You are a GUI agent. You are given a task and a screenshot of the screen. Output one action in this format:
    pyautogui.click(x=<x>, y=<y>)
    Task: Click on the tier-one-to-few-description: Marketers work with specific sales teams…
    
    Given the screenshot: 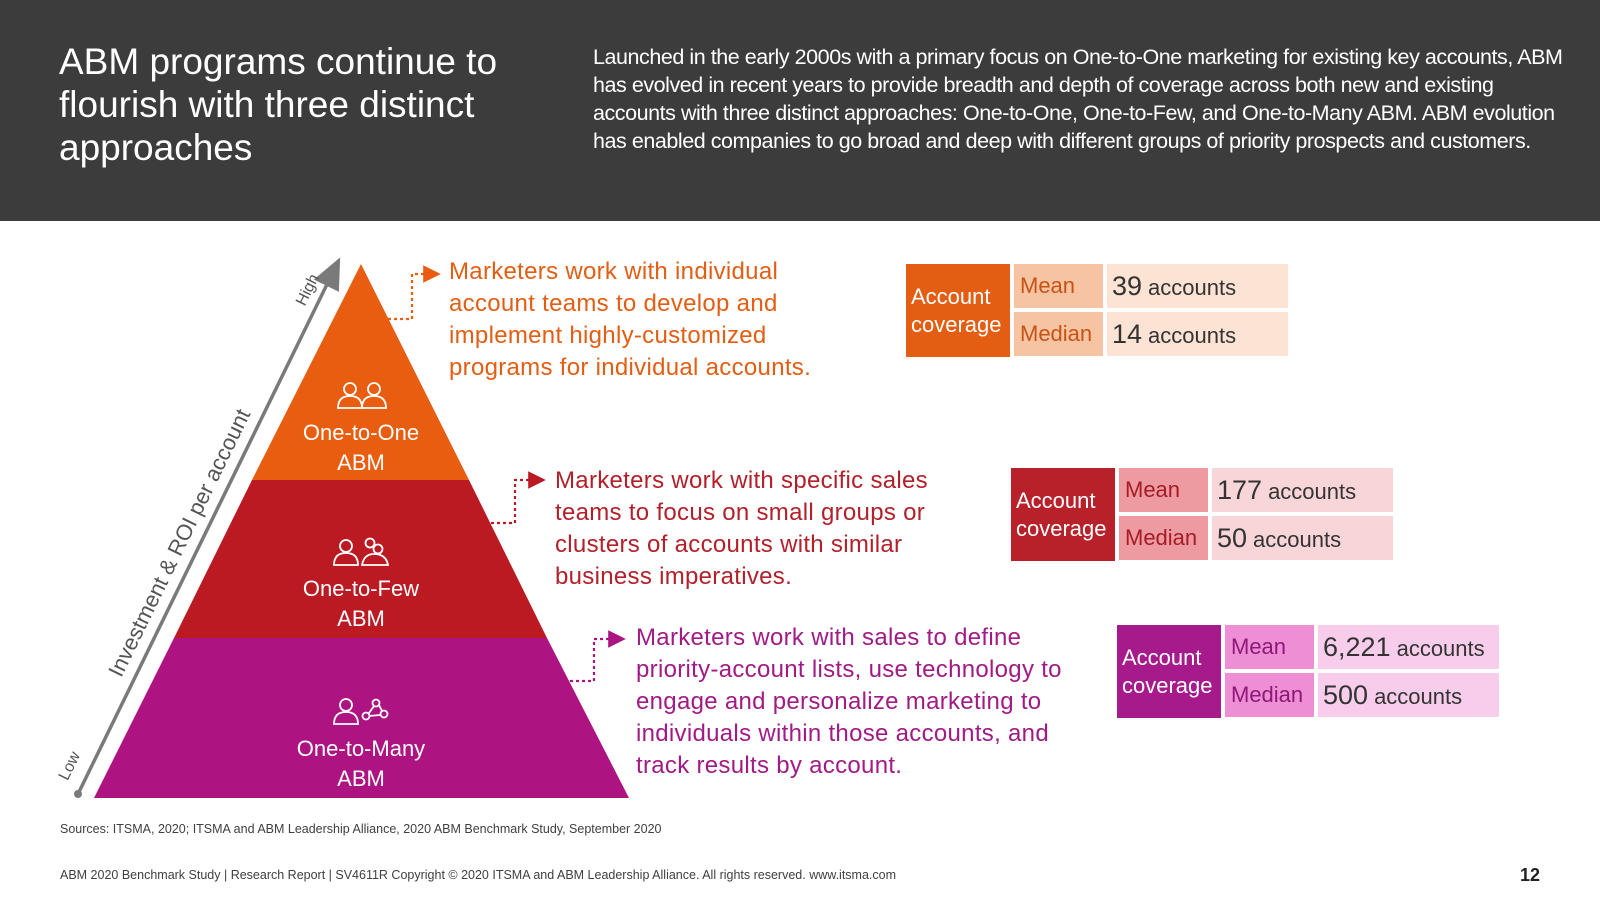 What is the action you would take?
    pyautogui.click(x=741, y=528)
    